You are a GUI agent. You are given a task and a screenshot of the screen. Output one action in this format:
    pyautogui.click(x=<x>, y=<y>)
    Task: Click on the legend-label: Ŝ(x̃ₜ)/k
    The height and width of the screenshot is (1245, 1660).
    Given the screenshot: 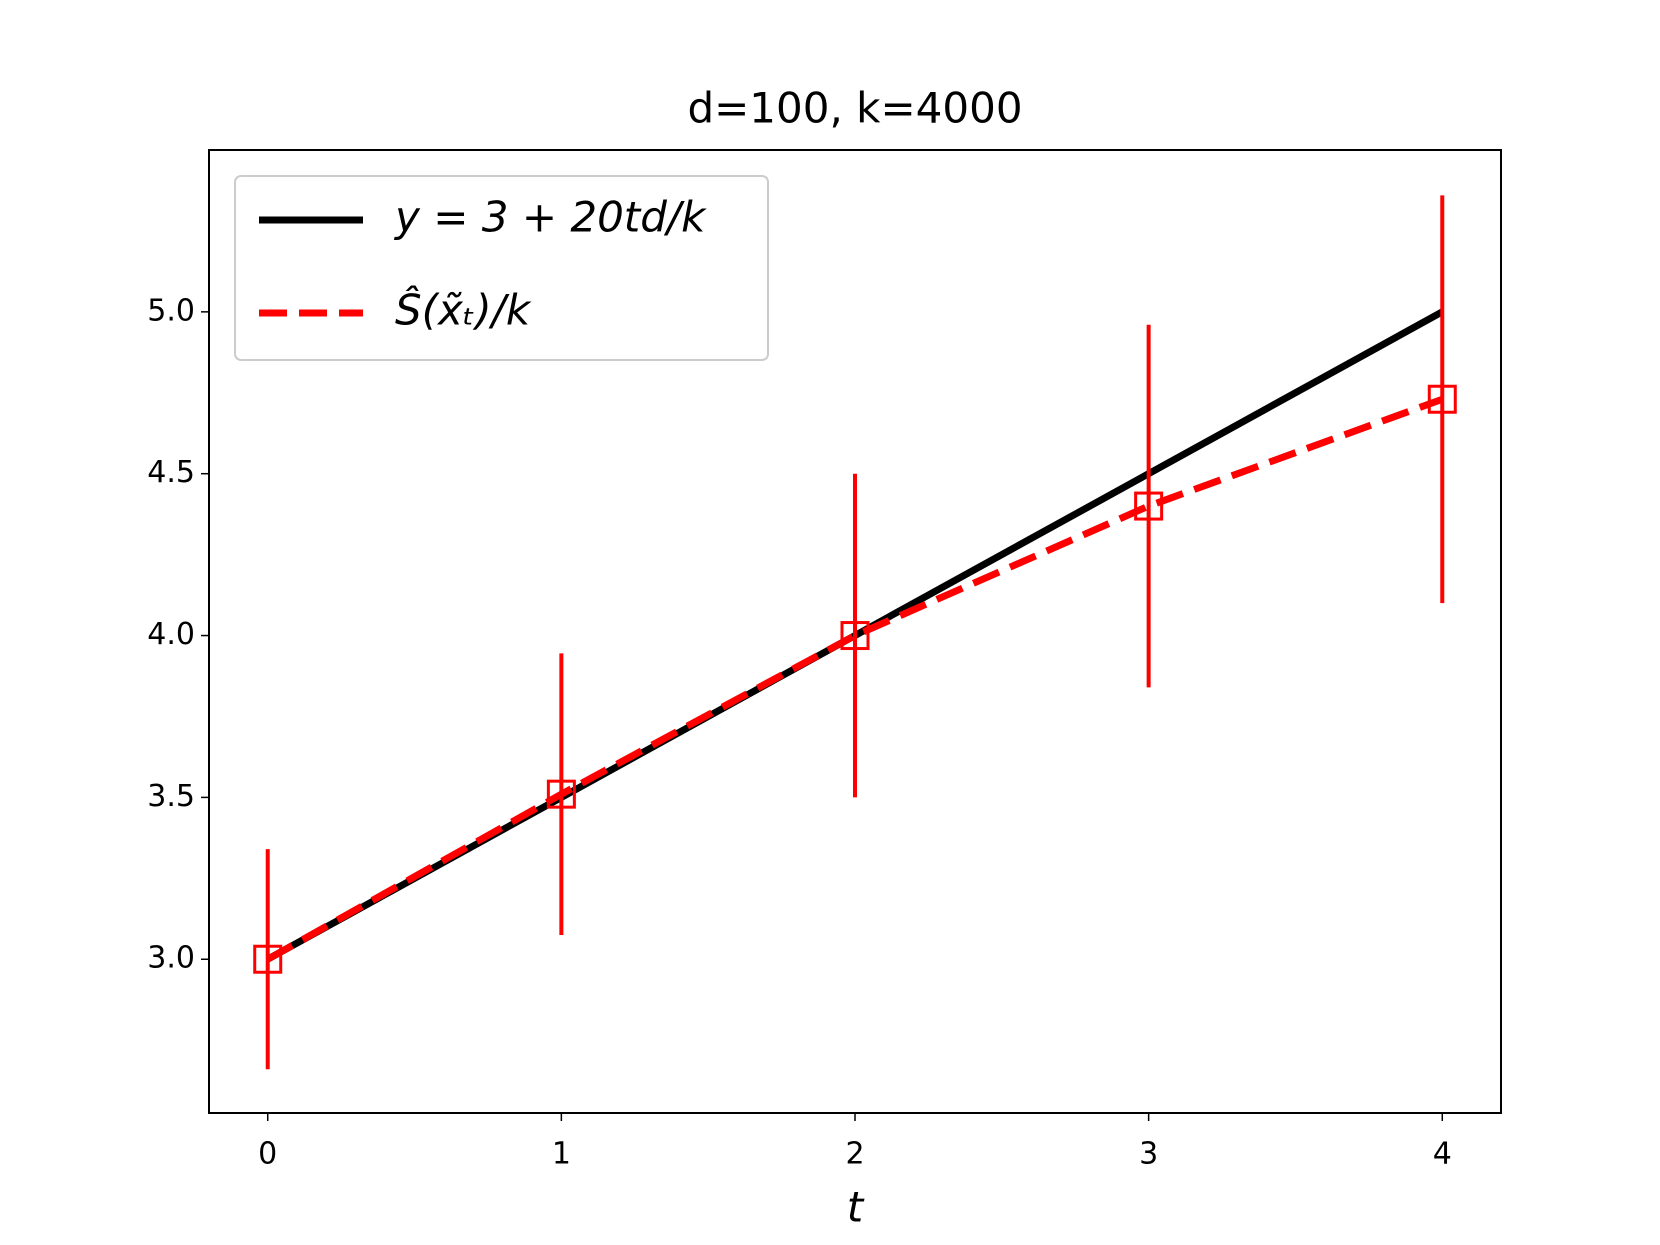 What is the action you would take?
    pyautogui.click(x=463, y=310)
    